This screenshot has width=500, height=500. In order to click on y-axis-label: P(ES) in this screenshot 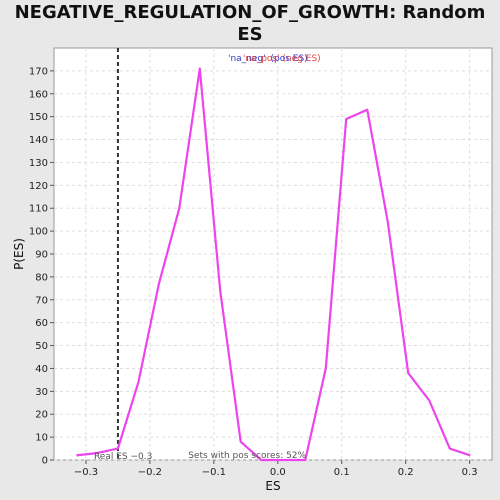, I will do `click(19, 254)`.